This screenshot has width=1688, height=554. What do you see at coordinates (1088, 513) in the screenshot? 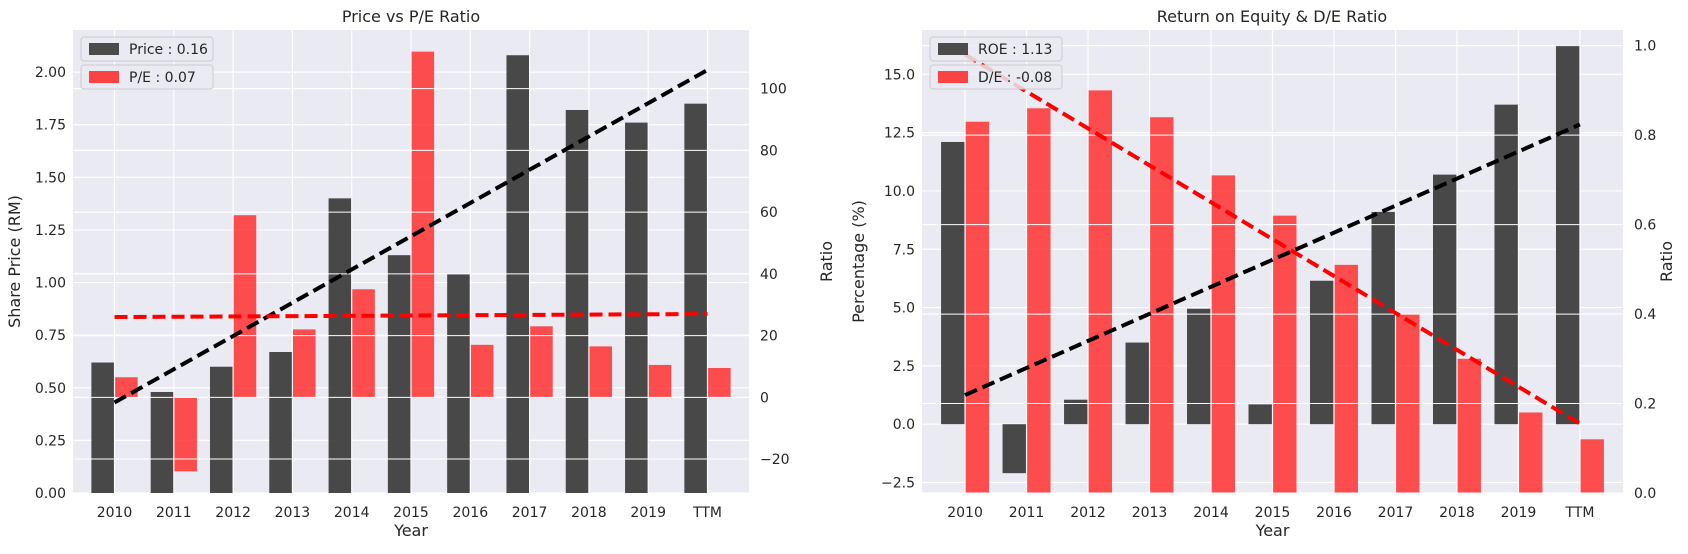
I see `x-tick-label: 2012` at bounding box center [1088, 513].